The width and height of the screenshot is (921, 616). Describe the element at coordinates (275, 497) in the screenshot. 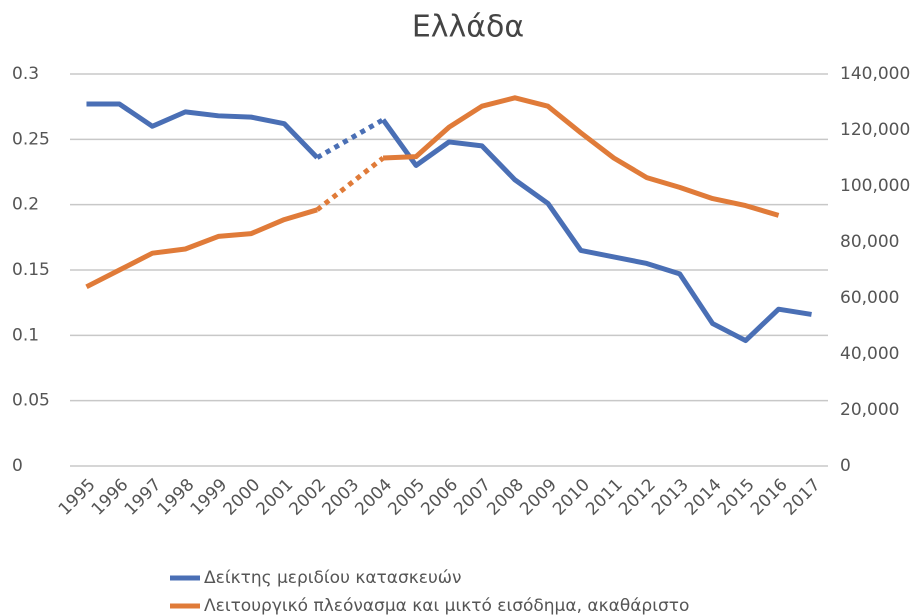

I see `x-tick-label: 2001` at that location.